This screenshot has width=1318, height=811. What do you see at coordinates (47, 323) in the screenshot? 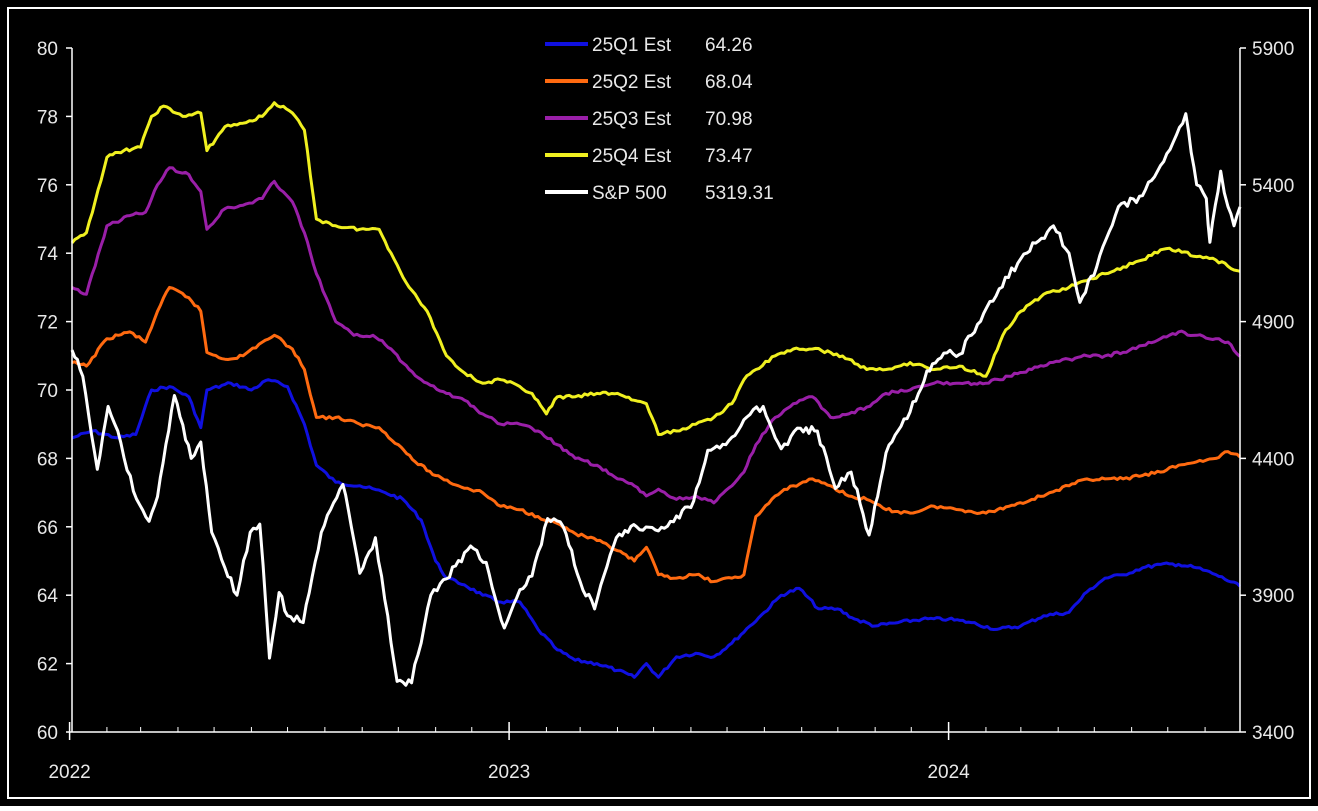
I see `left-y-tick-label: 72` at bounding box center [47, 323].